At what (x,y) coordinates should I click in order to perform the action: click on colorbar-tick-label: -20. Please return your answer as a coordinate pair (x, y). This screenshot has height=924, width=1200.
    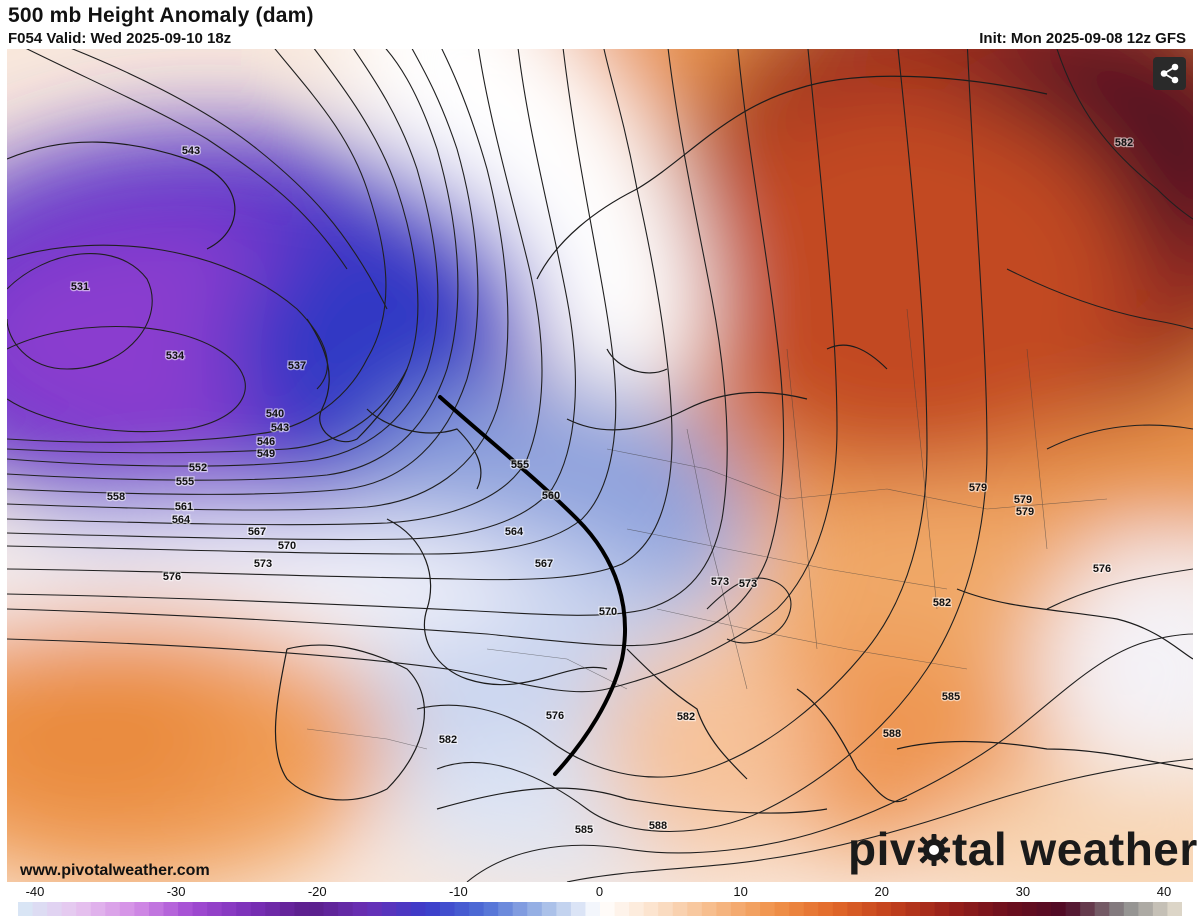
    Looking at the image, I should click on (317, 891).